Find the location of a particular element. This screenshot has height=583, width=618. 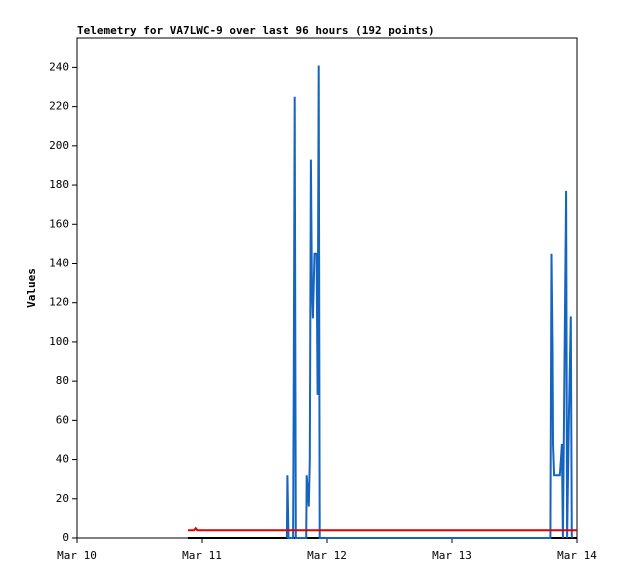

y-tick-label: 0 is located at coordinates (65, 537).